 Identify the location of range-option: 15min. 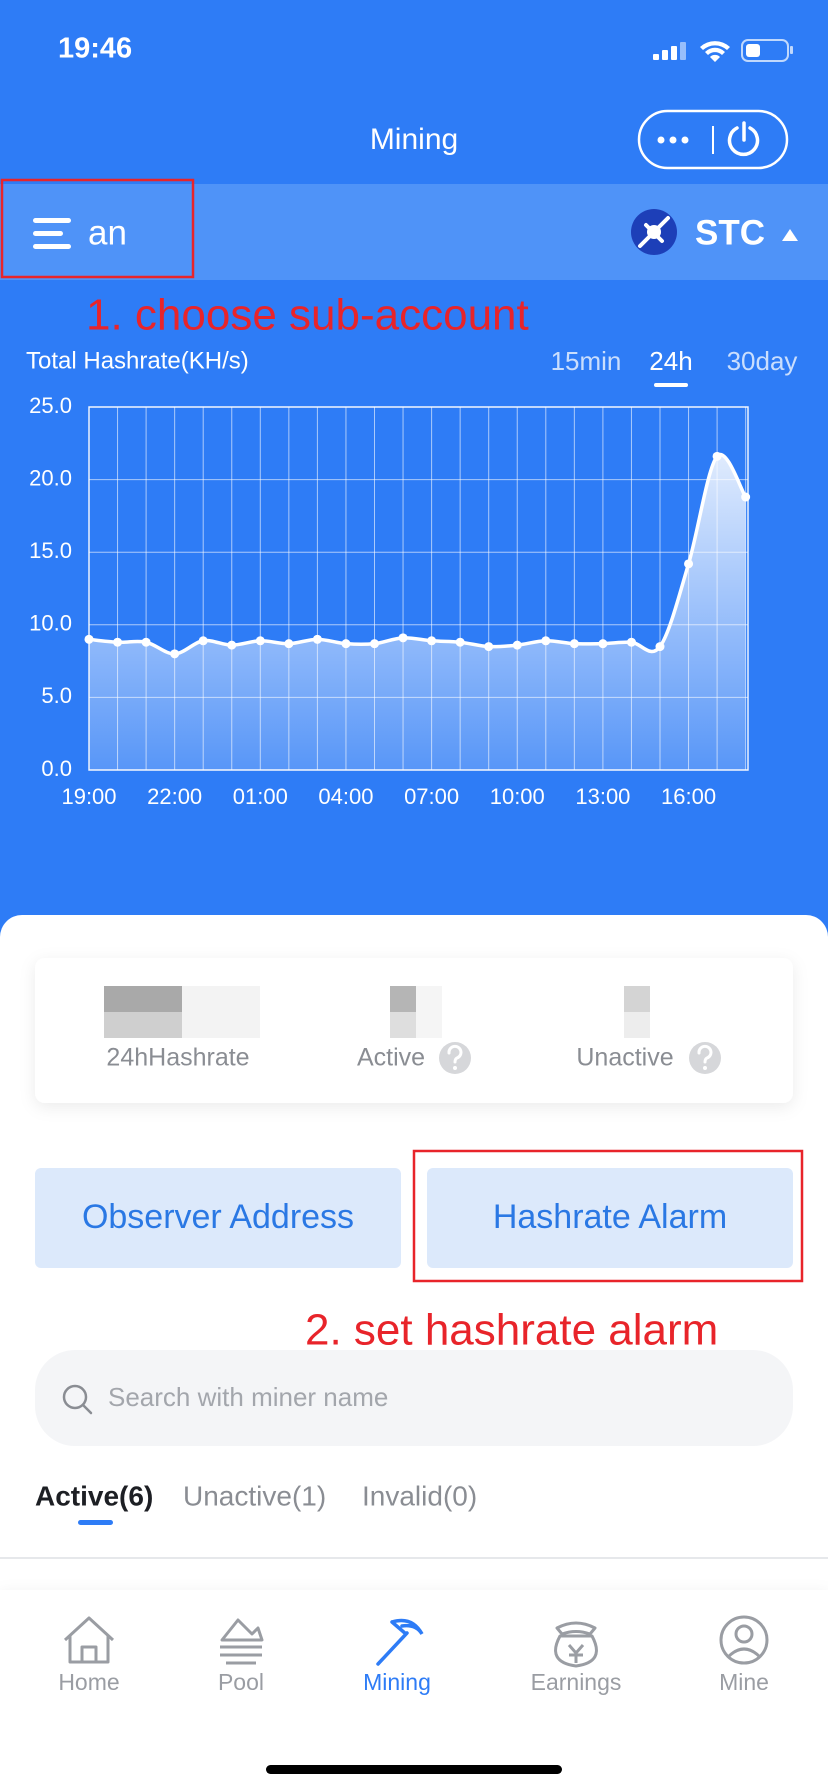
(586, 361).